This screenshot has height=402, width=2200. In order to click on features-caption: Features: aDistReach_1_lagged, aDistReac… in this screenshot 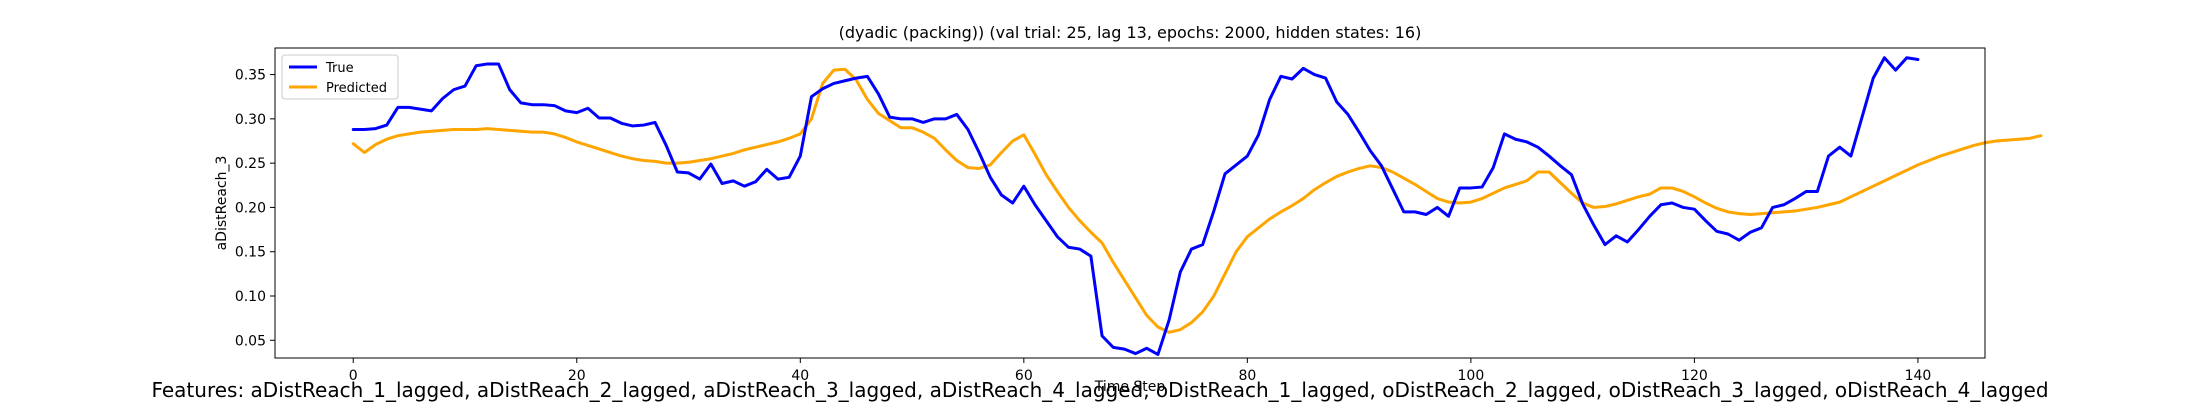, I will do `click(1100, 390)`.